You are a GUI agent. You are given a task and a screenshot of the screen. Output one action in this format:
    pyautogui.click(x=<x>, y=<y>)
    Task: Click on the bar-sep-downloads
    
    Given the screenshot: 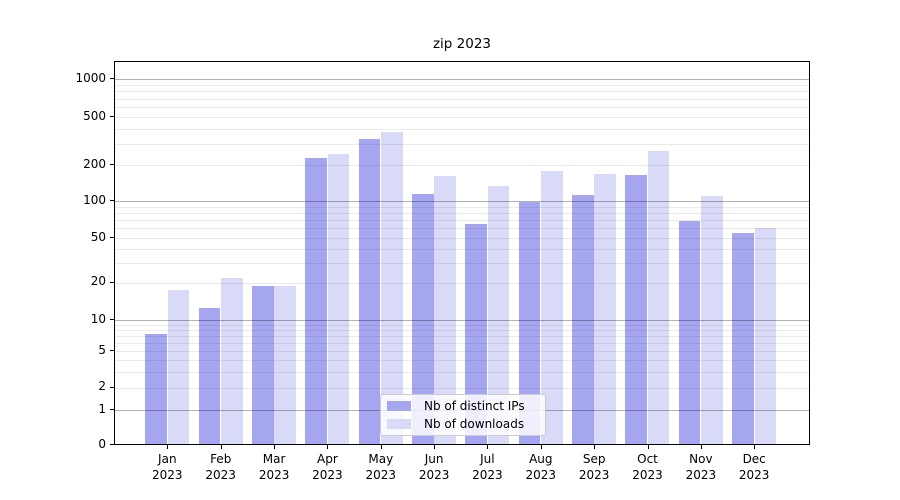 What is the action you would take?
    pyautogui.click(x=605, y=309)
    